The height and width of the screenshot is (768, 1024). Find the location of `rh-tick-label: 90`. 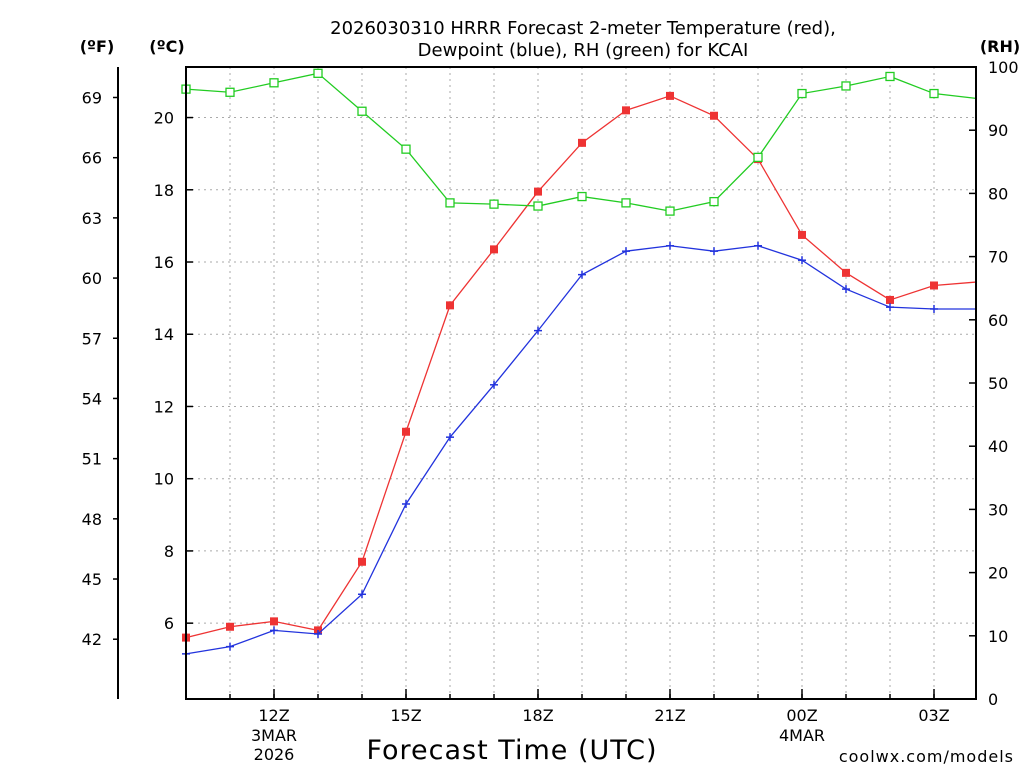

rh-tick-label: 90 is located at coordinates (998, 130).